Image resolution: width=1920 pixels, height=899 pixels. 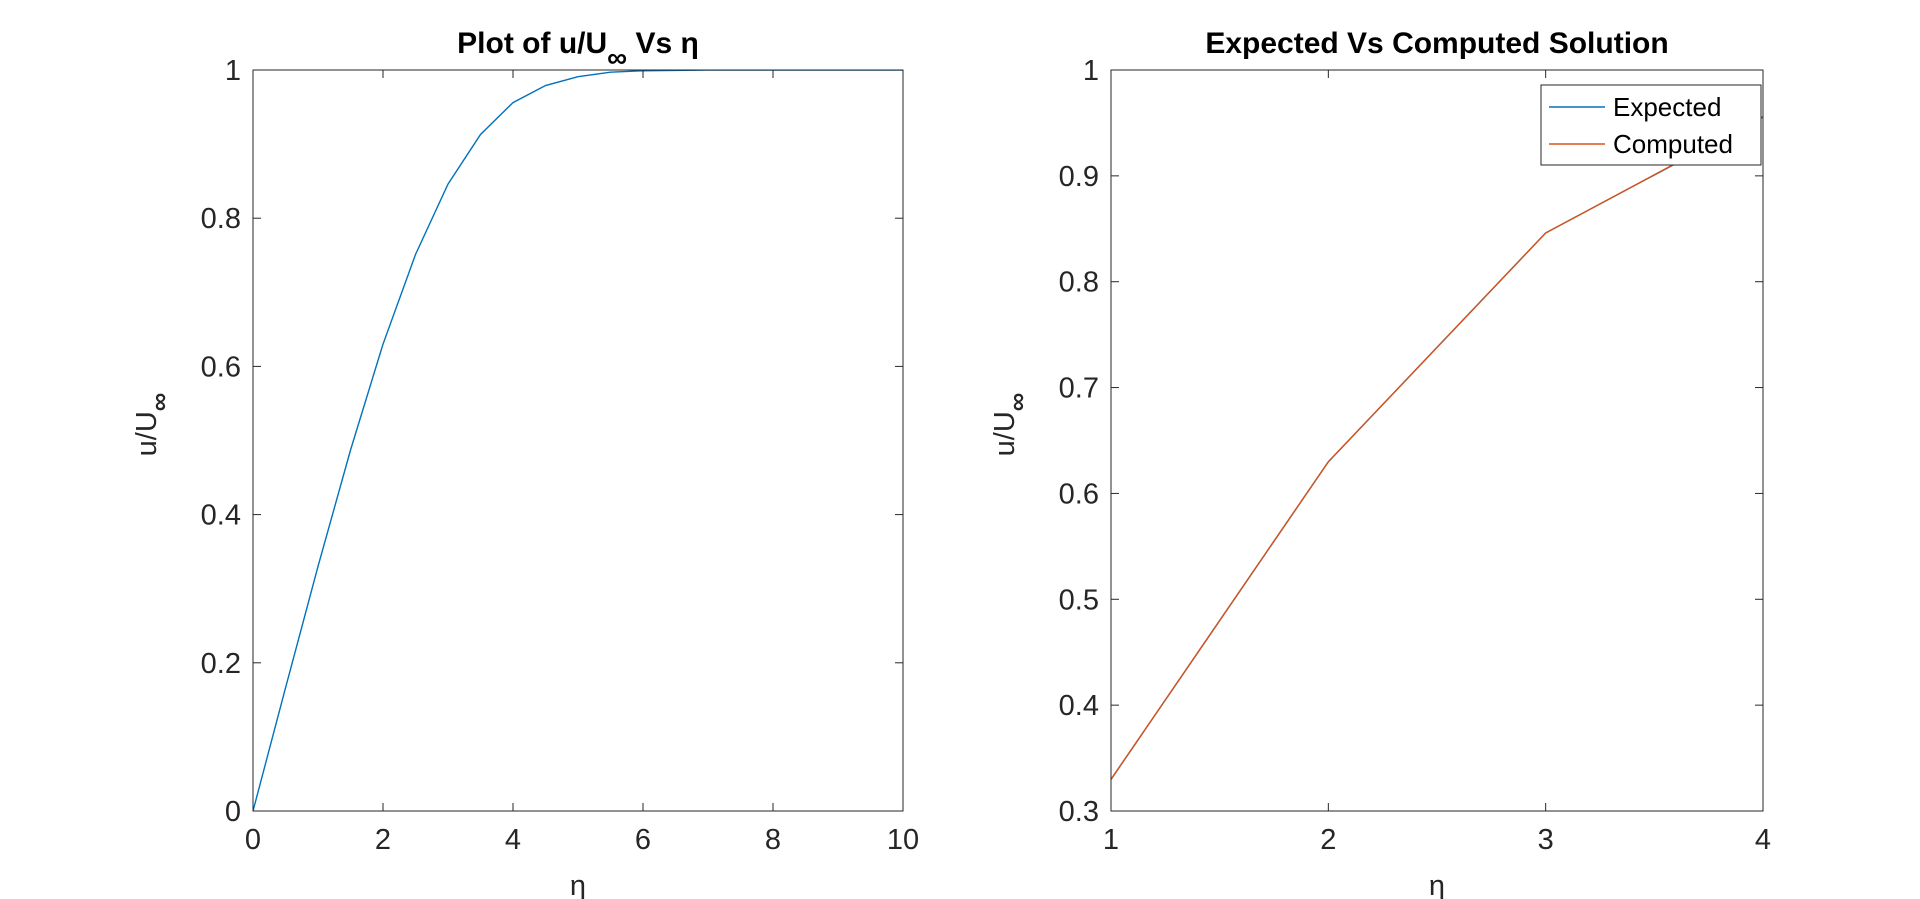 I want to click on chart-title: Expected Vs Computed Solution, so click(x=1436, y=43).